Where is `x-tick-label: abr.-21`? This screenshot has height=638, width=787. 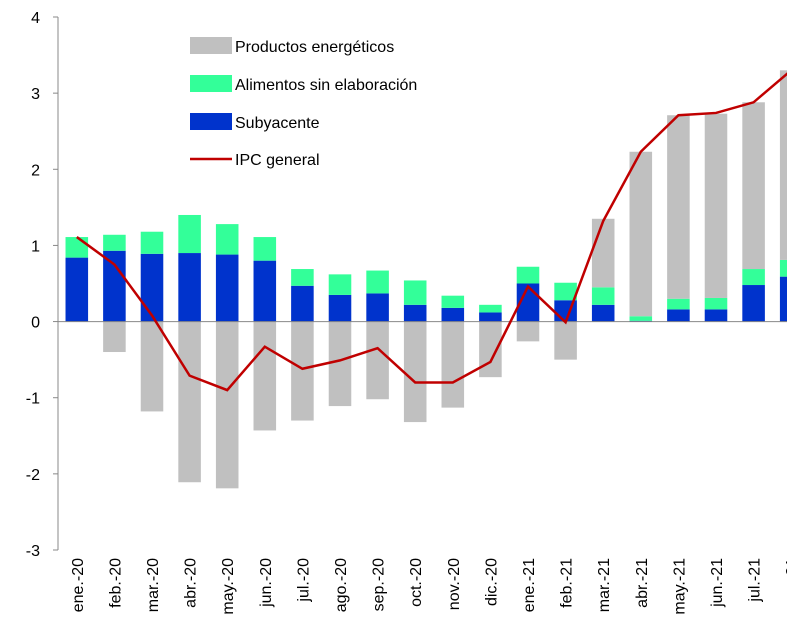 x-tick-label: abr.-21 is located at coordinates (642, 583).